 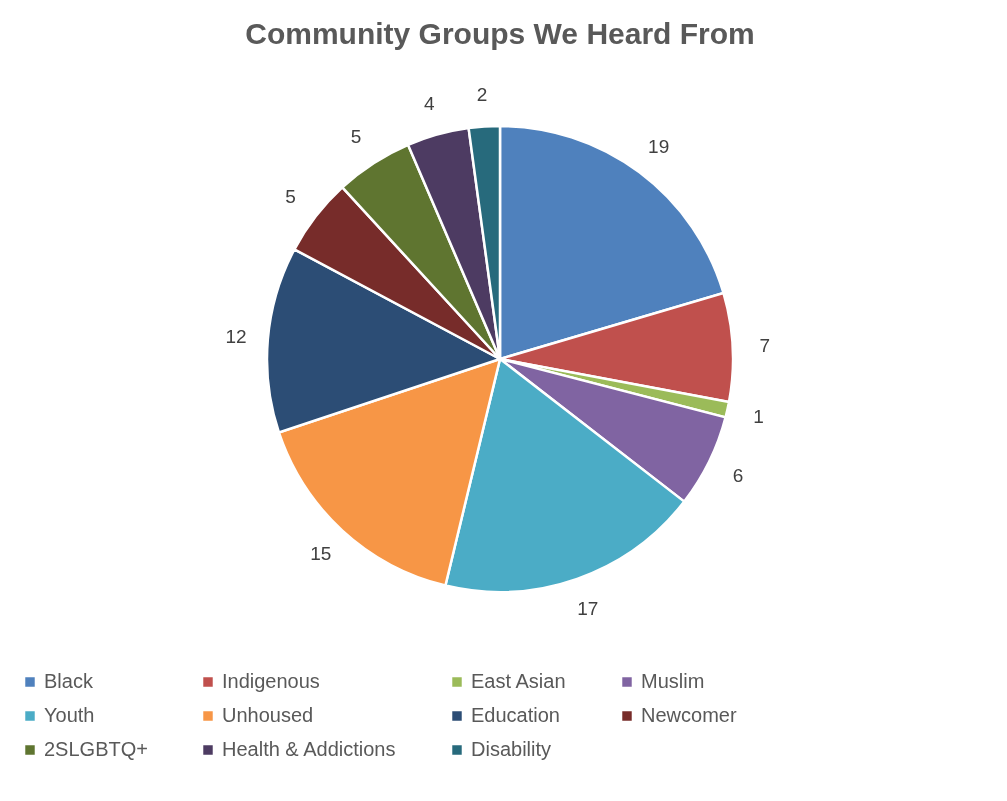 What do you see at coordinates (482, 94) in the screenshot?
I see `data-label: 2` at bounding box center [482, 94].